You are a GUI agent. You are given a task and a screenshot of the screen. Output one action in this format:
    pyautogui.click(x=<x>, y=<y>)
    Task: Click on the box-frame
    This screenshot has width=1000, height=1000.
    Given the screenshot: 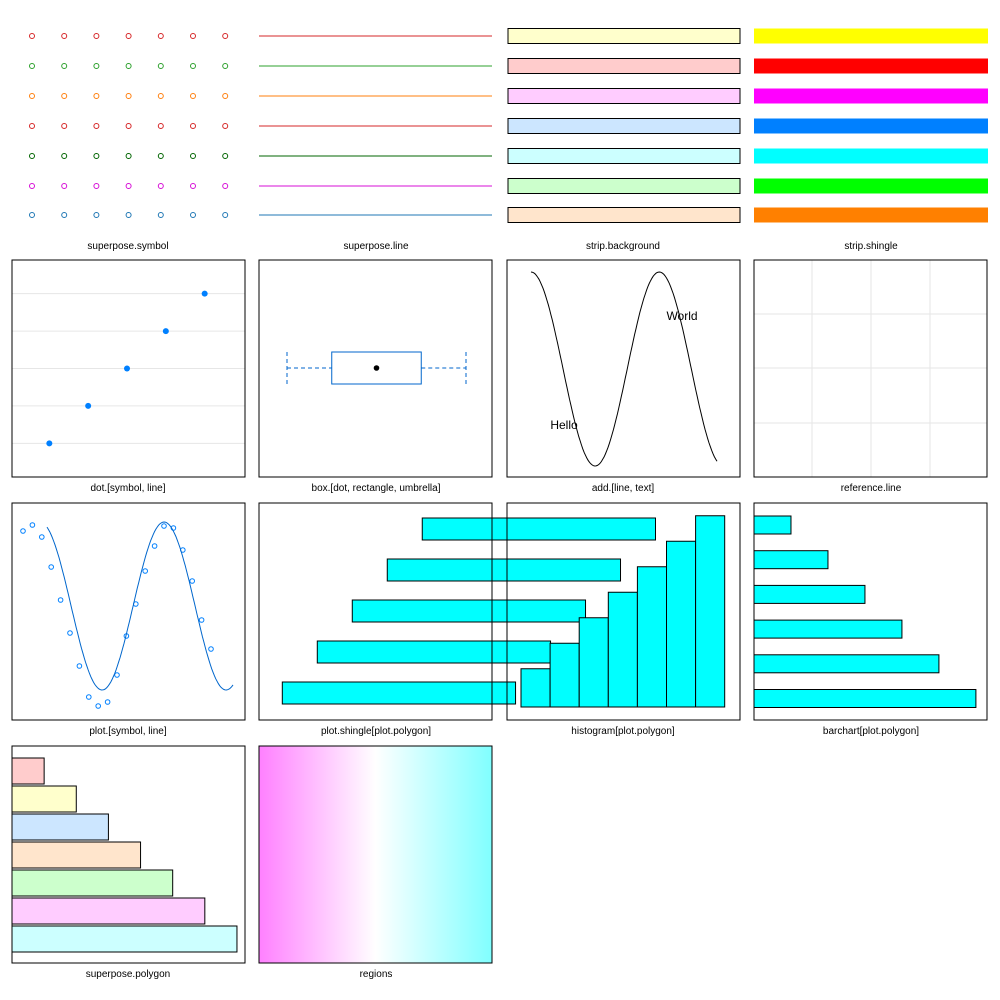 What is the action you would take?
    pyautogui.click(x=375, y=368)
    